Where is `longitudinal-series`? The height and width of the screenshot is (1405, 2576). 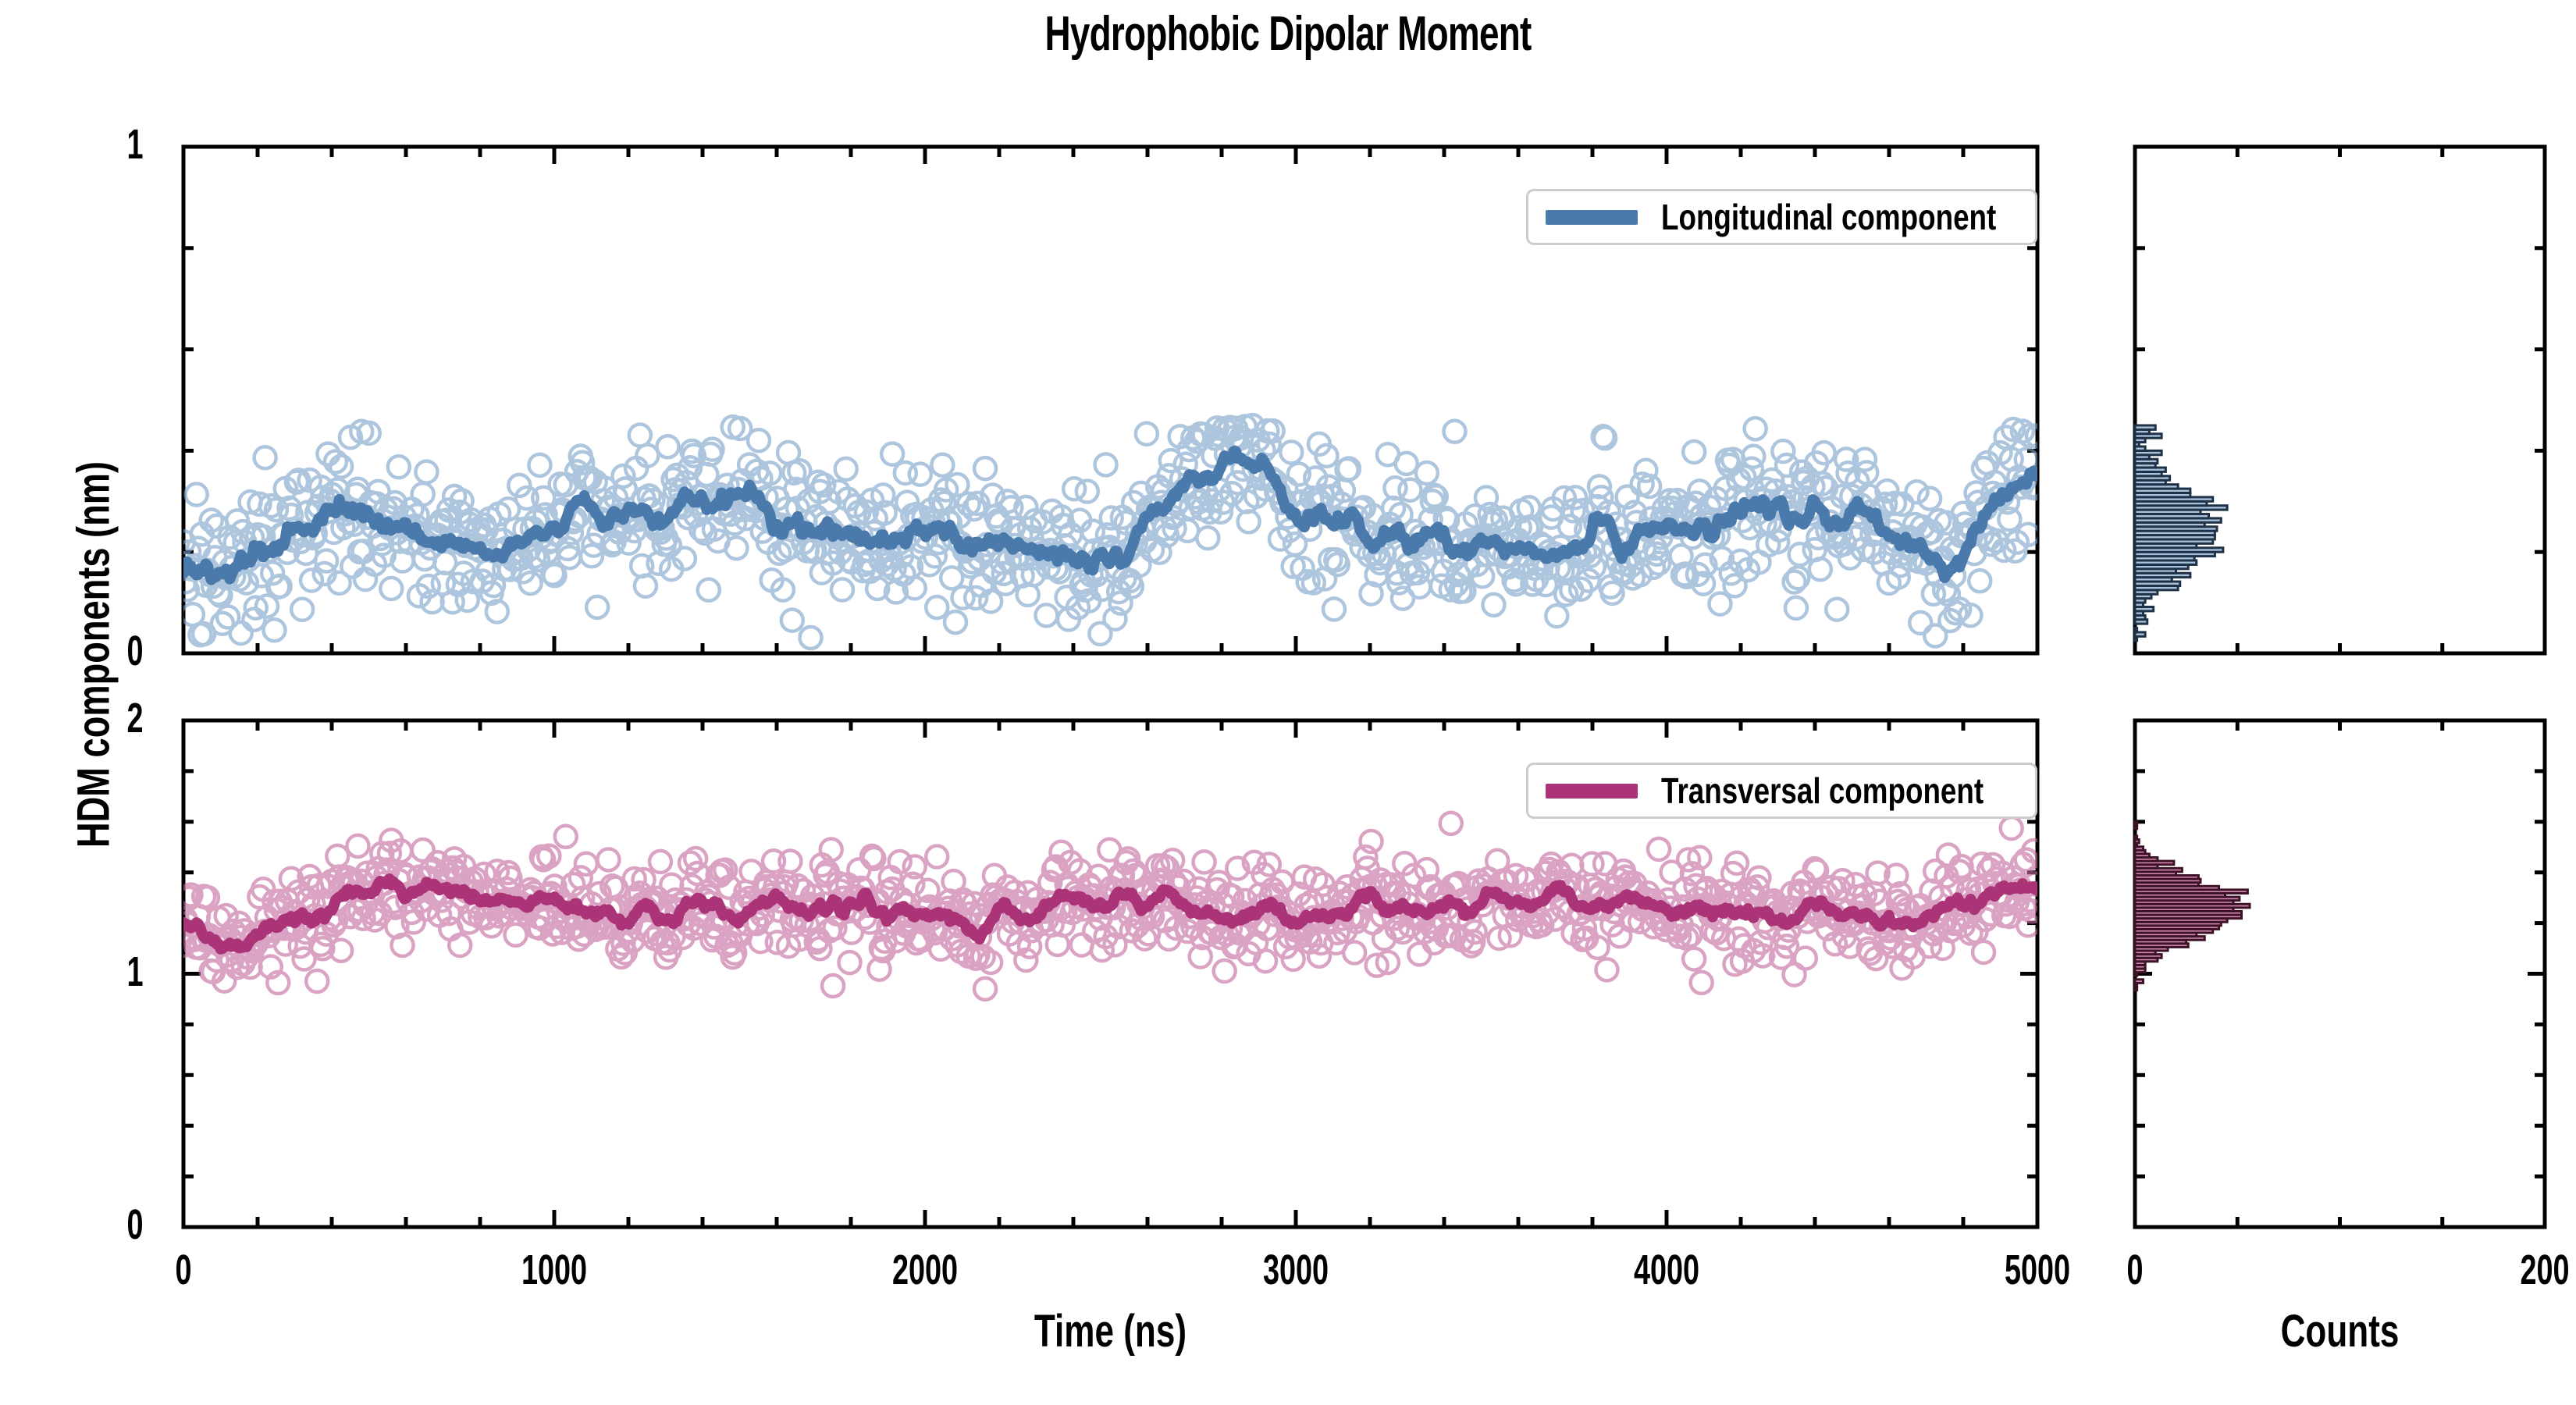 longitudinal-series is located at coordinates (1110, 532).